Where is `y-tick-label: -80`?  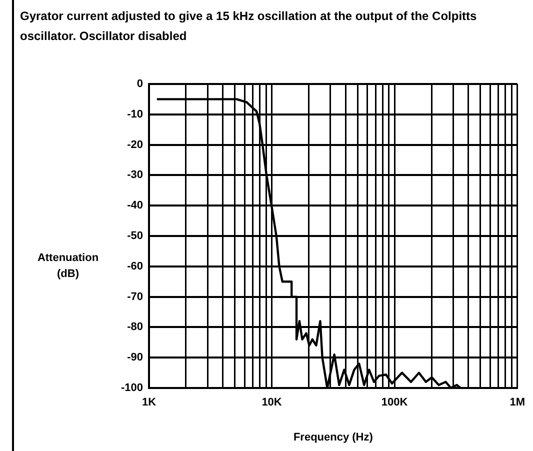 y-tick-label: -80 is located at coordinates (135, 327).